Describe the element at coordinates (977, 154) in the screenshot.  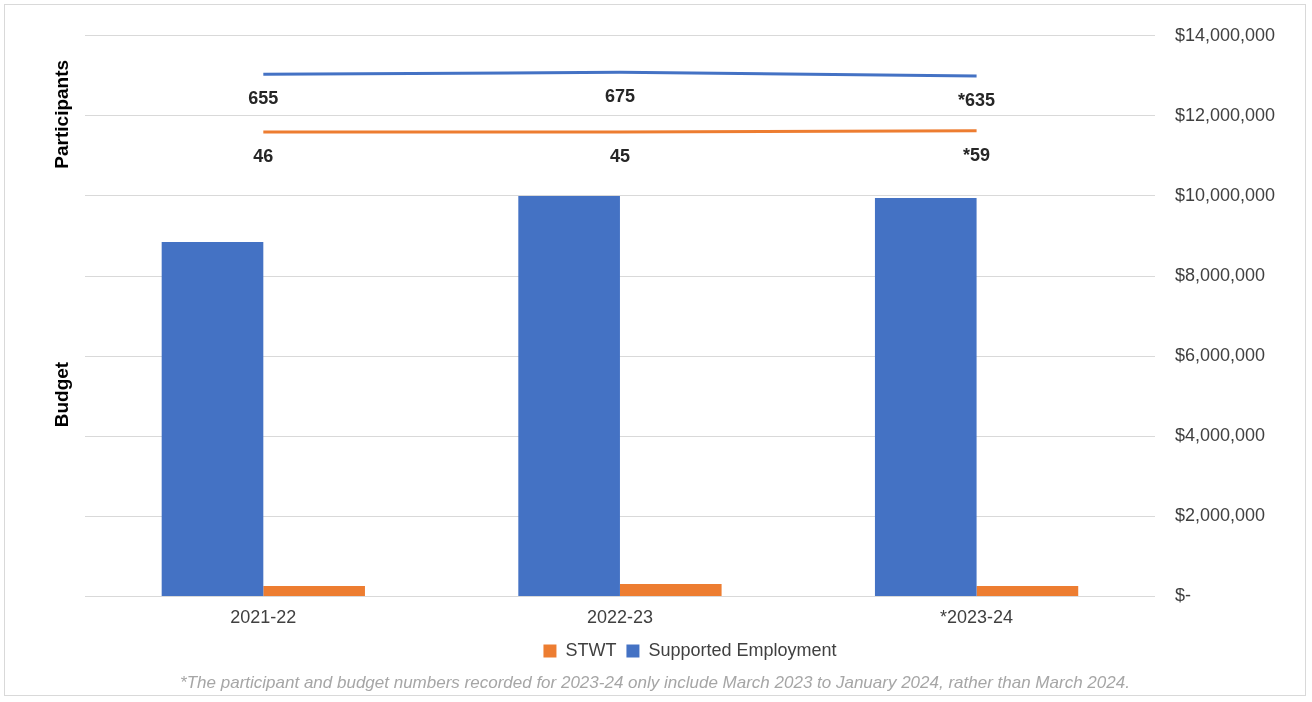
I see `data-label: *59` at that location.